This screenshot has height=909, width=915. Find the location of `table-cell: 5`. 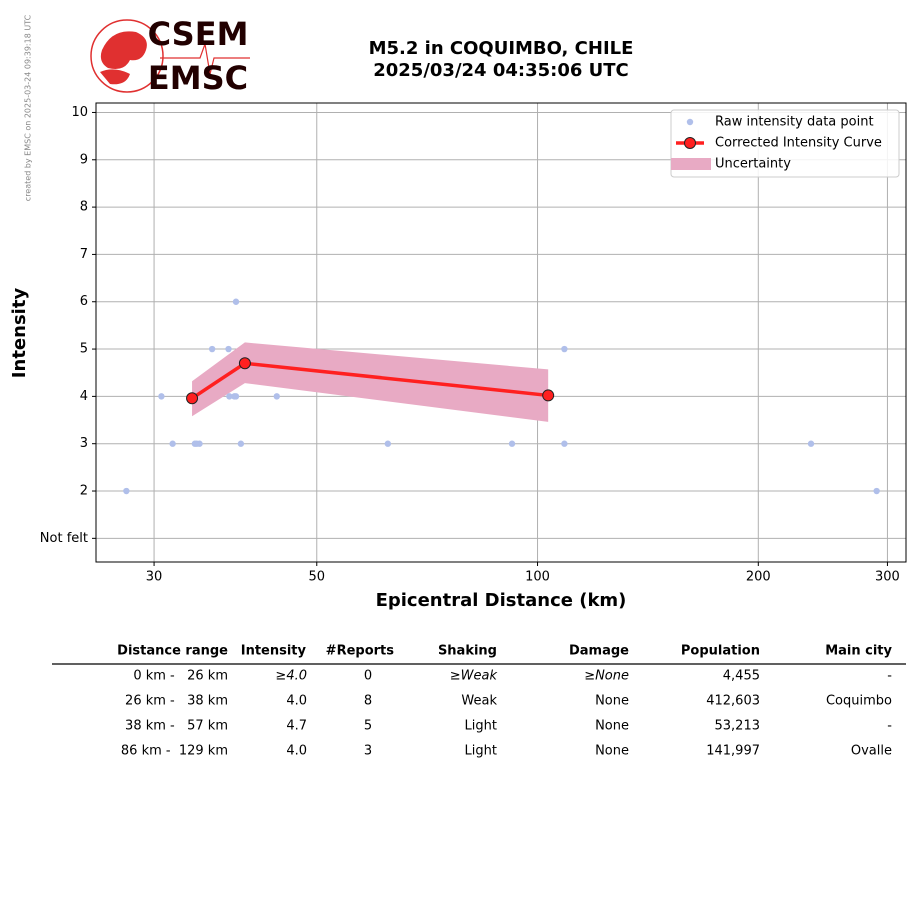

table-cell: 5 is located at coordinates (368, 726).